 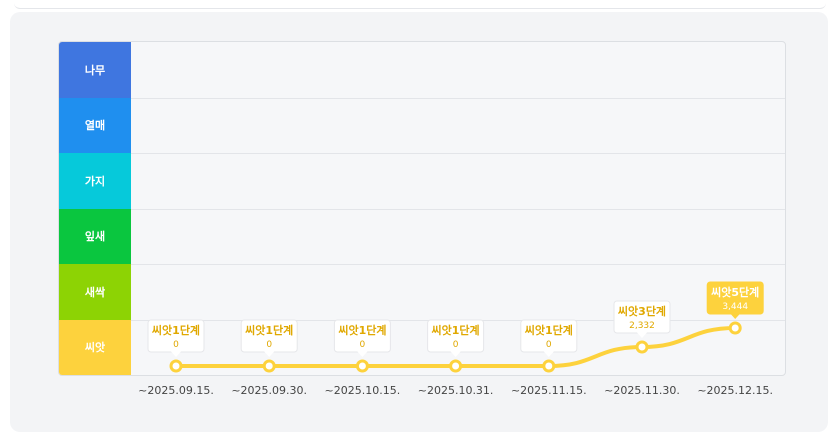 I want to click on level-band-fruit: 열매, so click(x=95, y=125).